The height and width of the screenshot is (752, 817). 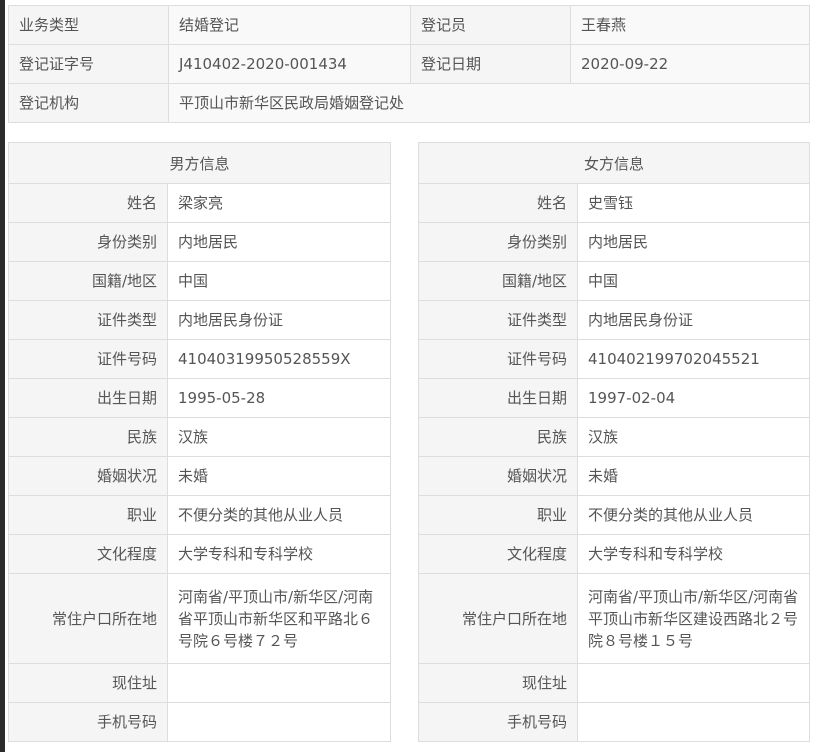 I want to click on window-edge, so click(x=2, y=376).